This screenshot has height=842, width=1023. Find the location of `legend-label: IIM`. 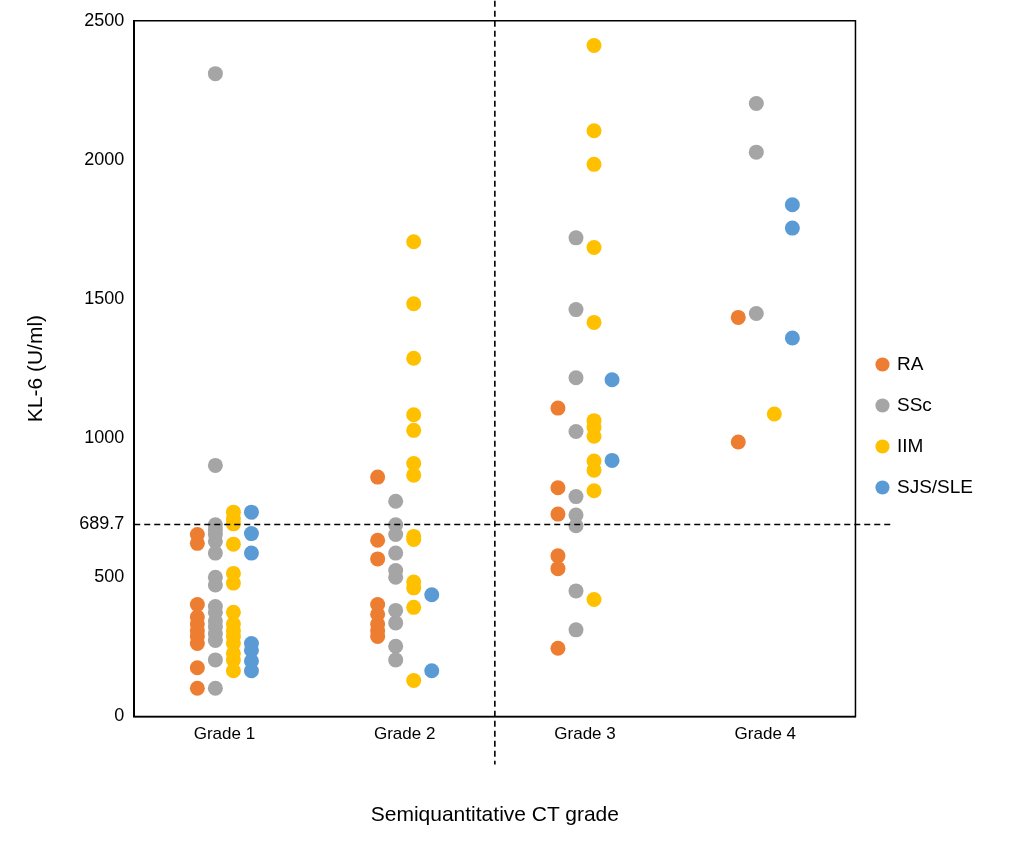

legend-label: IIM is located at coordinates (910, 445).